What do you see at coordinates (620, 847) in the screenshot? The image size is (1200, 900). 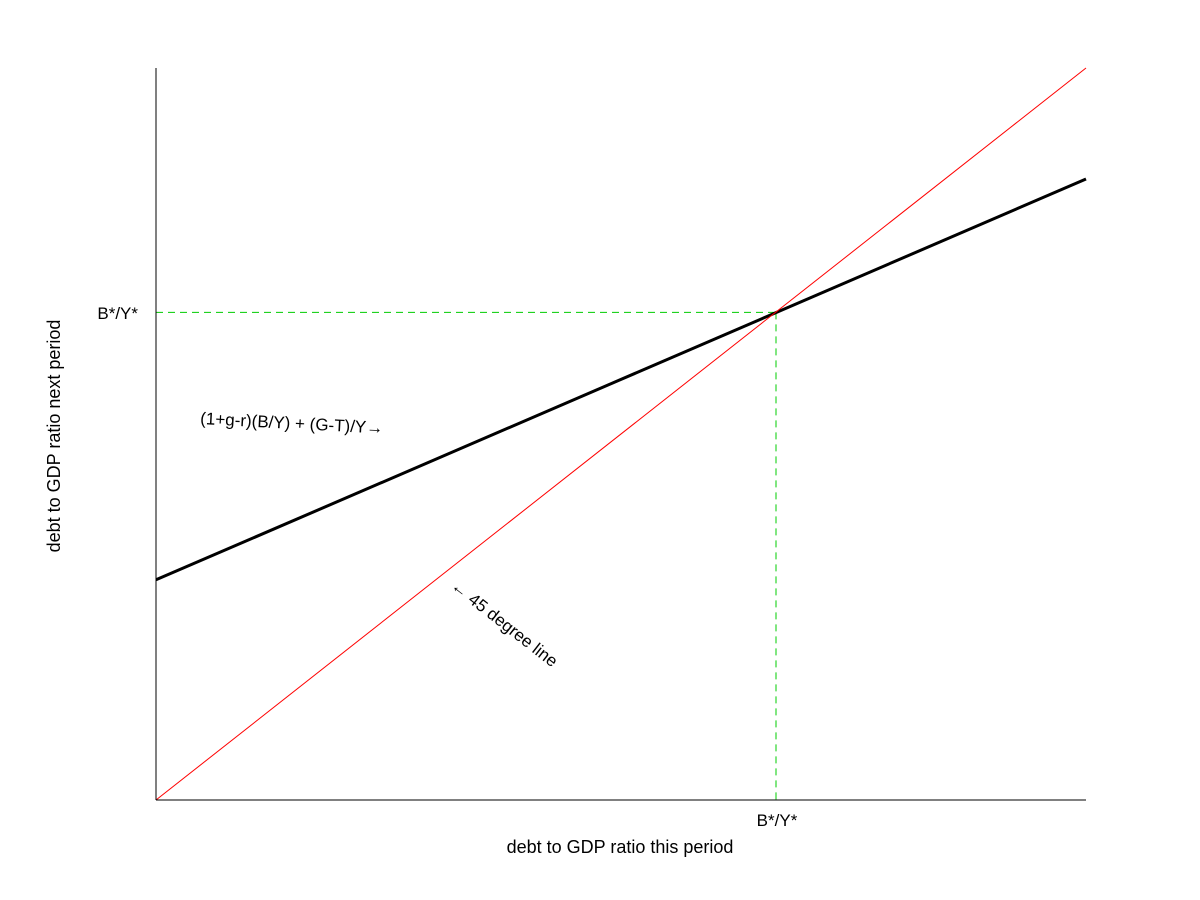 I see `x-axis-label: debt to GDP ratio this period` at bounding box center [620, 847].